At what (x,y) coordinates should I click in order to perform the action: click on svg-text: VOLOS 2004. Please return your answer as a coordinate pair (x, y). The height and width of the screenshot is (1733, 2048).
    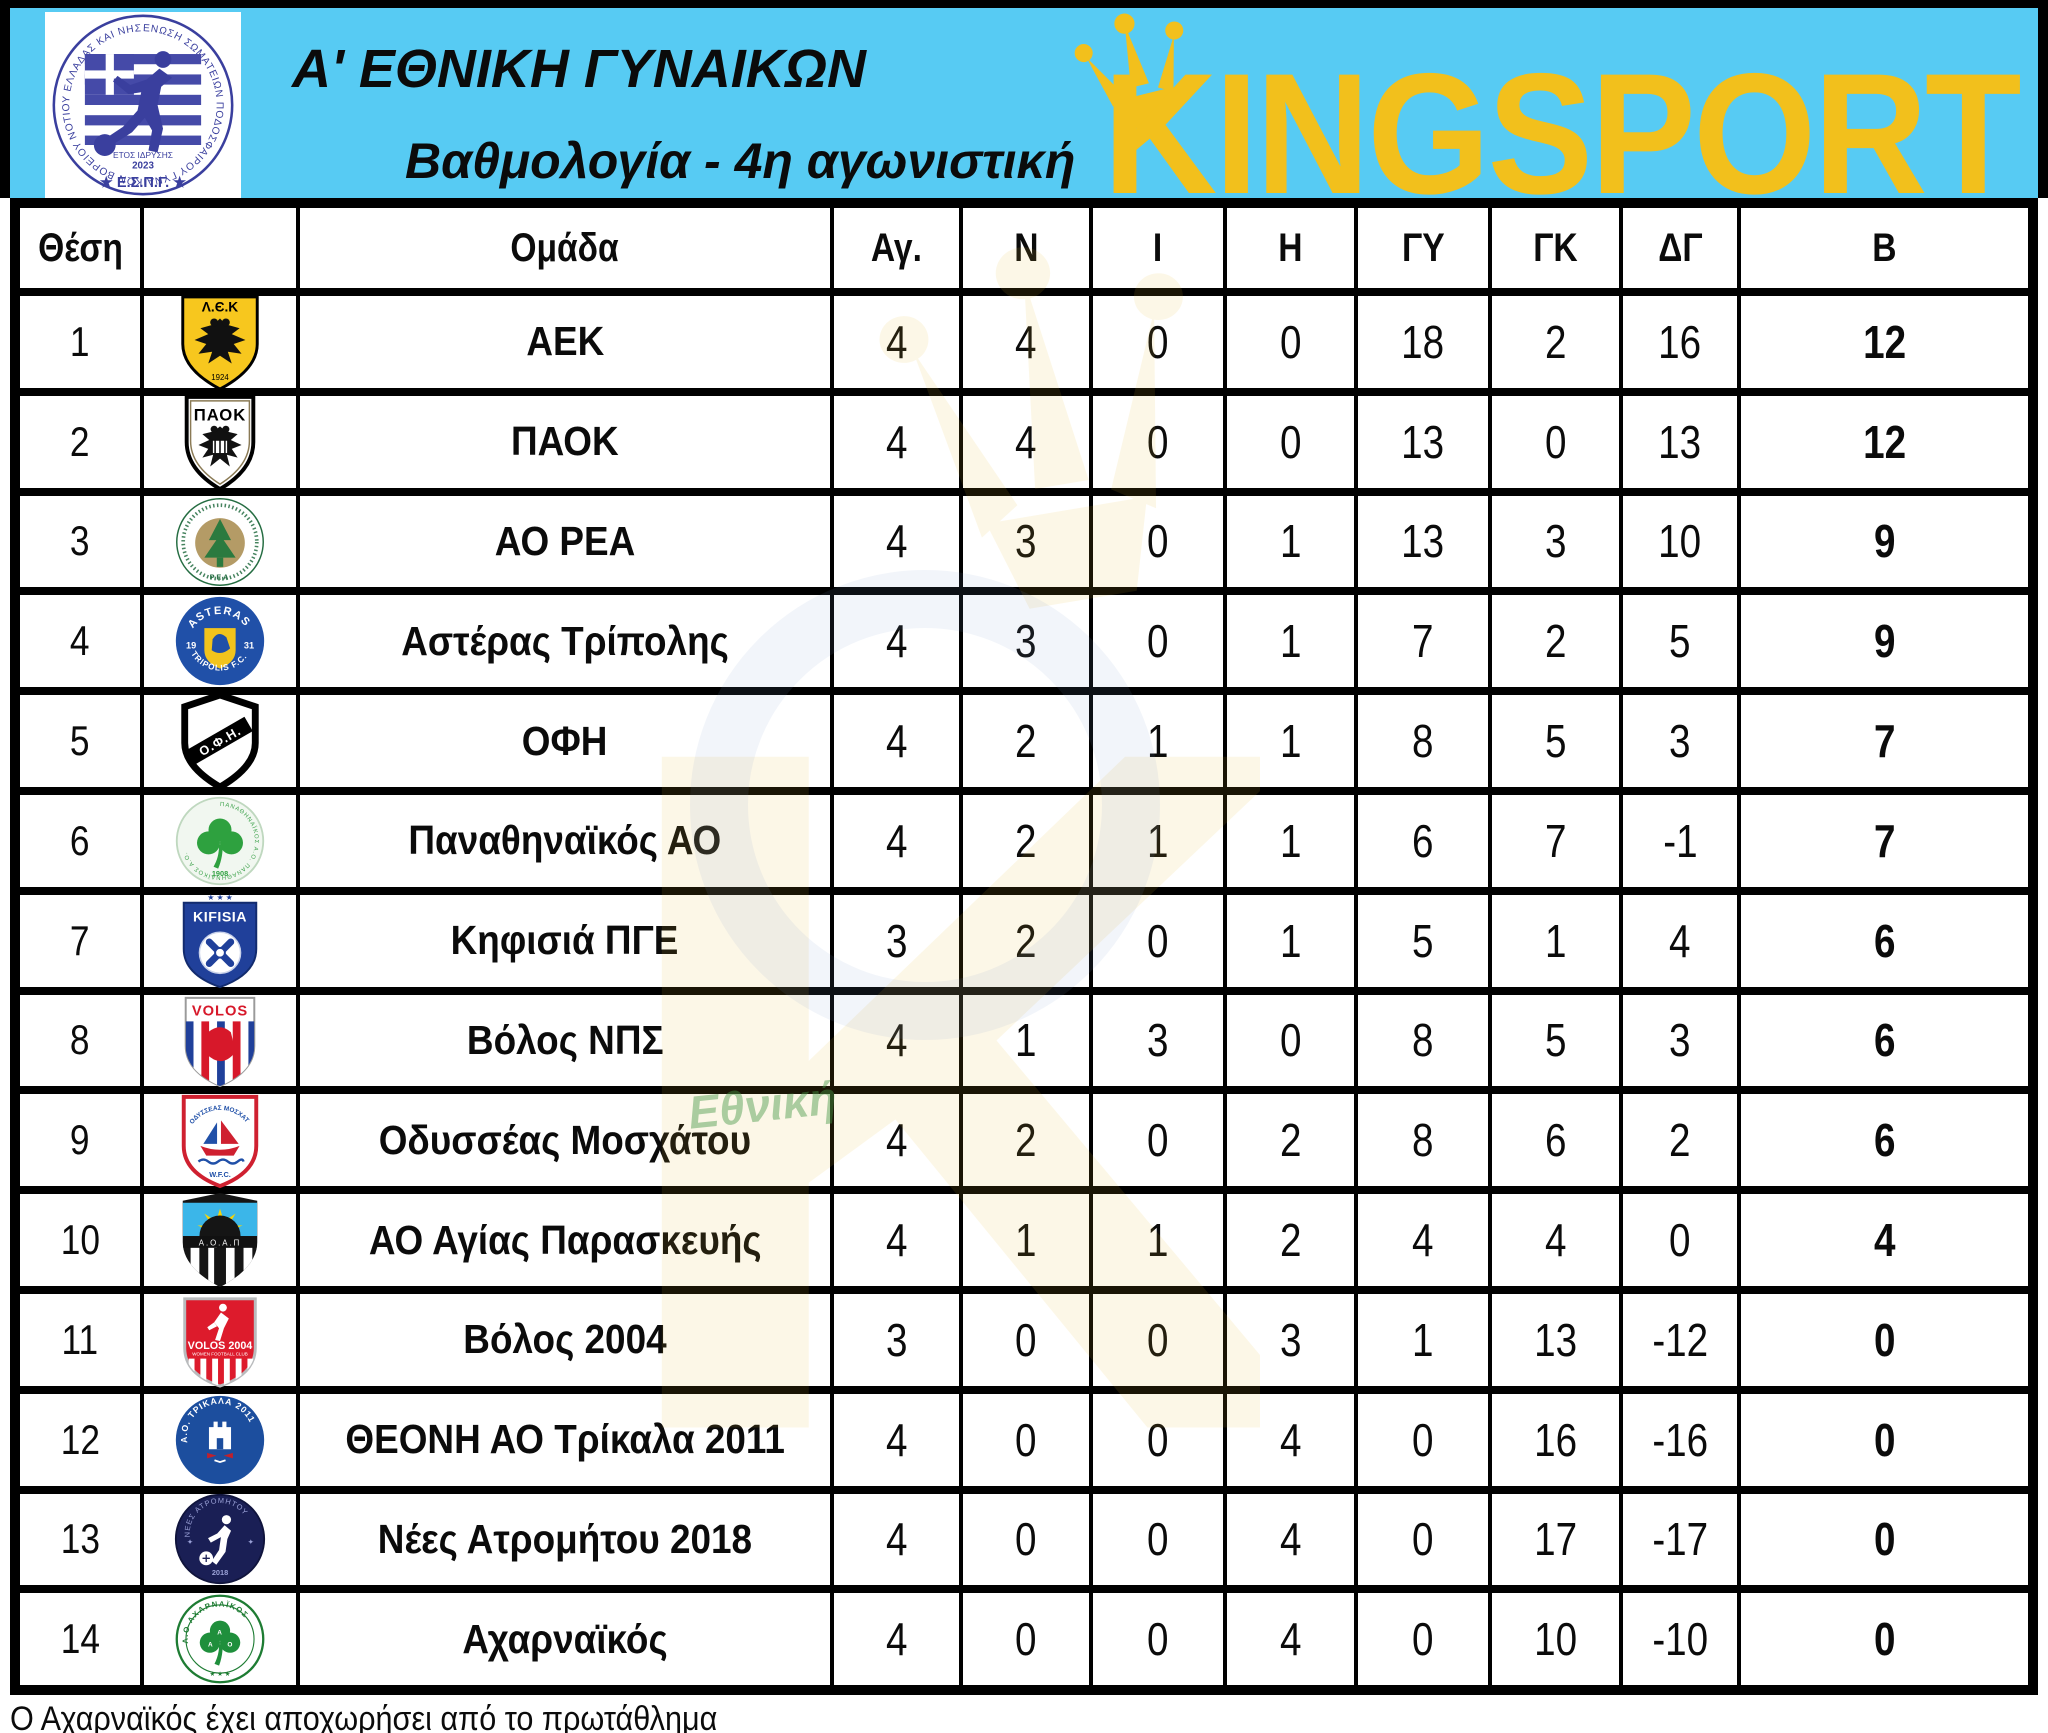
    Looking at the image, I should click on (220, 1346).